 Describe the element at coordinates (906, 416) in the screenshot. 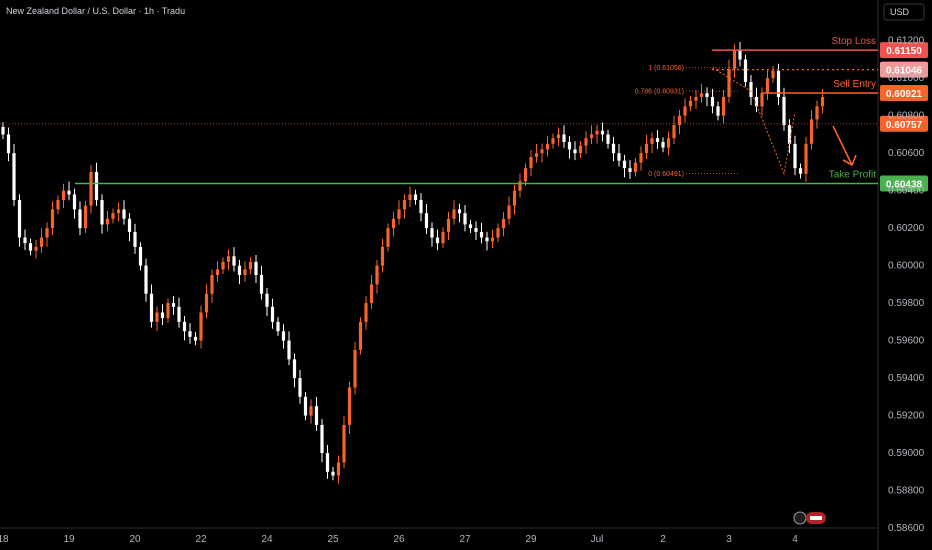

I see `y-tick-label: 0.59200` at that location.